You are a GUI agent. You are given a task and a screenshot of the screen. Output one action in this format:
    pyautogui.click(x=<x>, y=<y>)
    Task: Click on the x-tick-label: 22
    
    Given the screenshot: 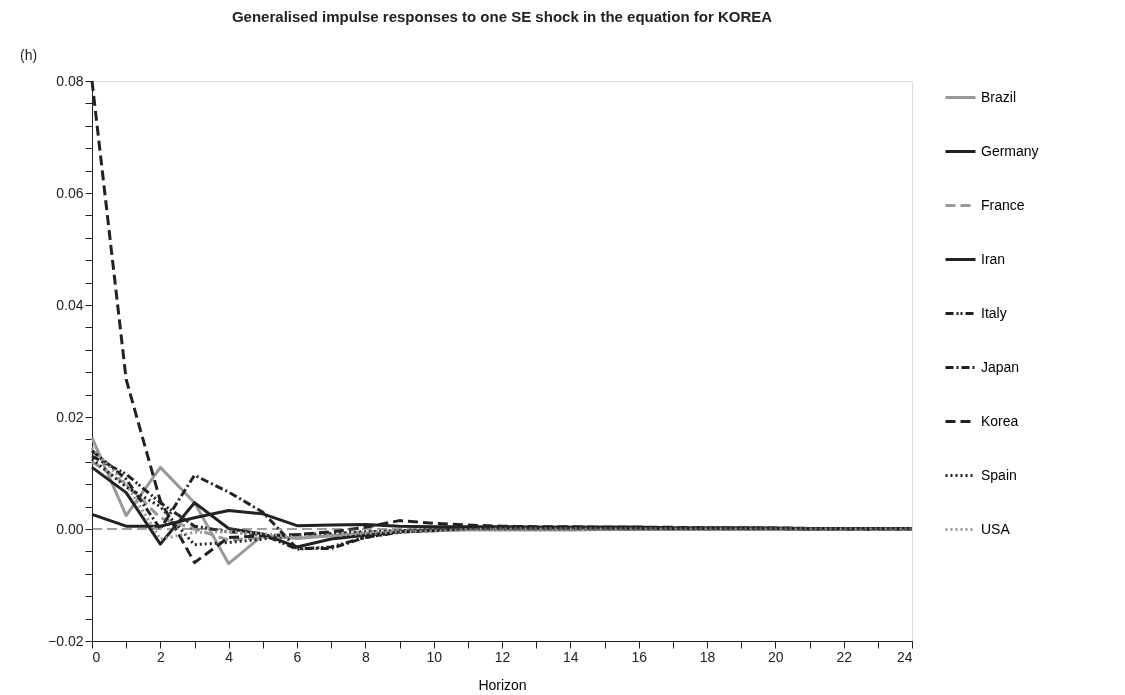 What is the action you would take?
    pyautogui.click(x=844, y=656)
    